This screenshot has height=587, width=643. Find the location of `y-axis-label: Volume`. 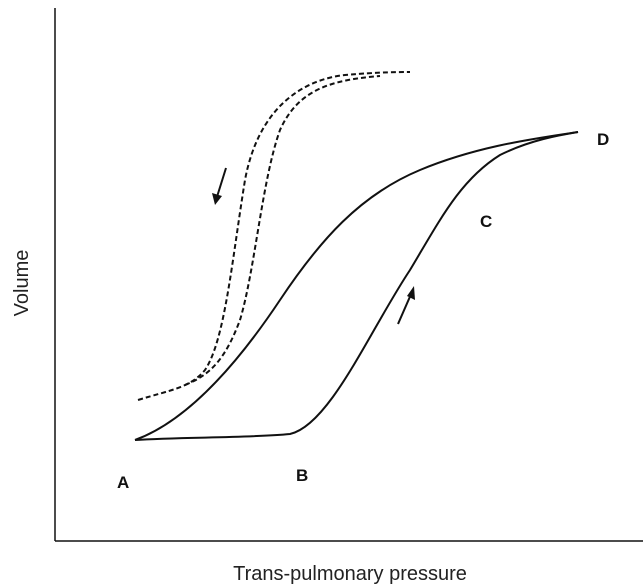

y-axis-label: Volume is located at coordinates (22, 283).